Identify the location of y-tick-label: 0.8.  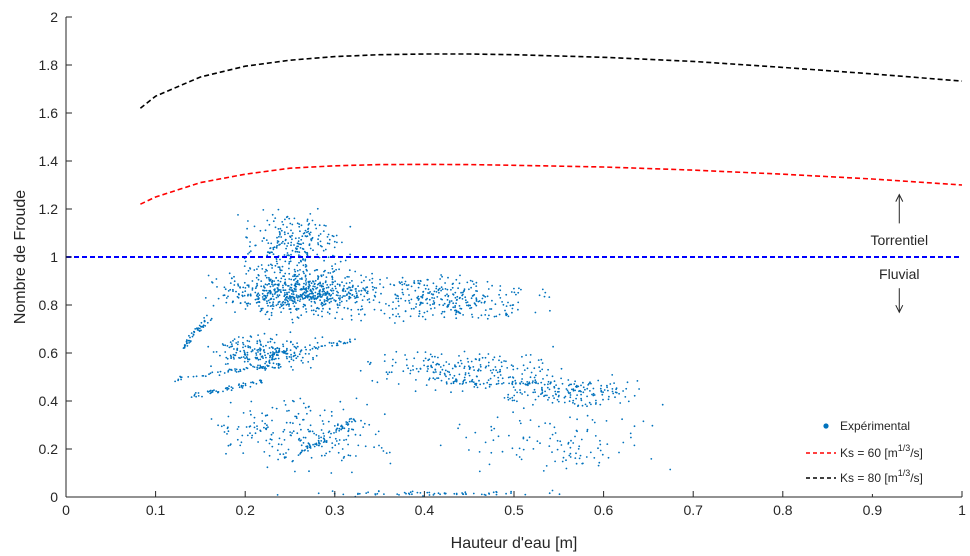
(49, 305).